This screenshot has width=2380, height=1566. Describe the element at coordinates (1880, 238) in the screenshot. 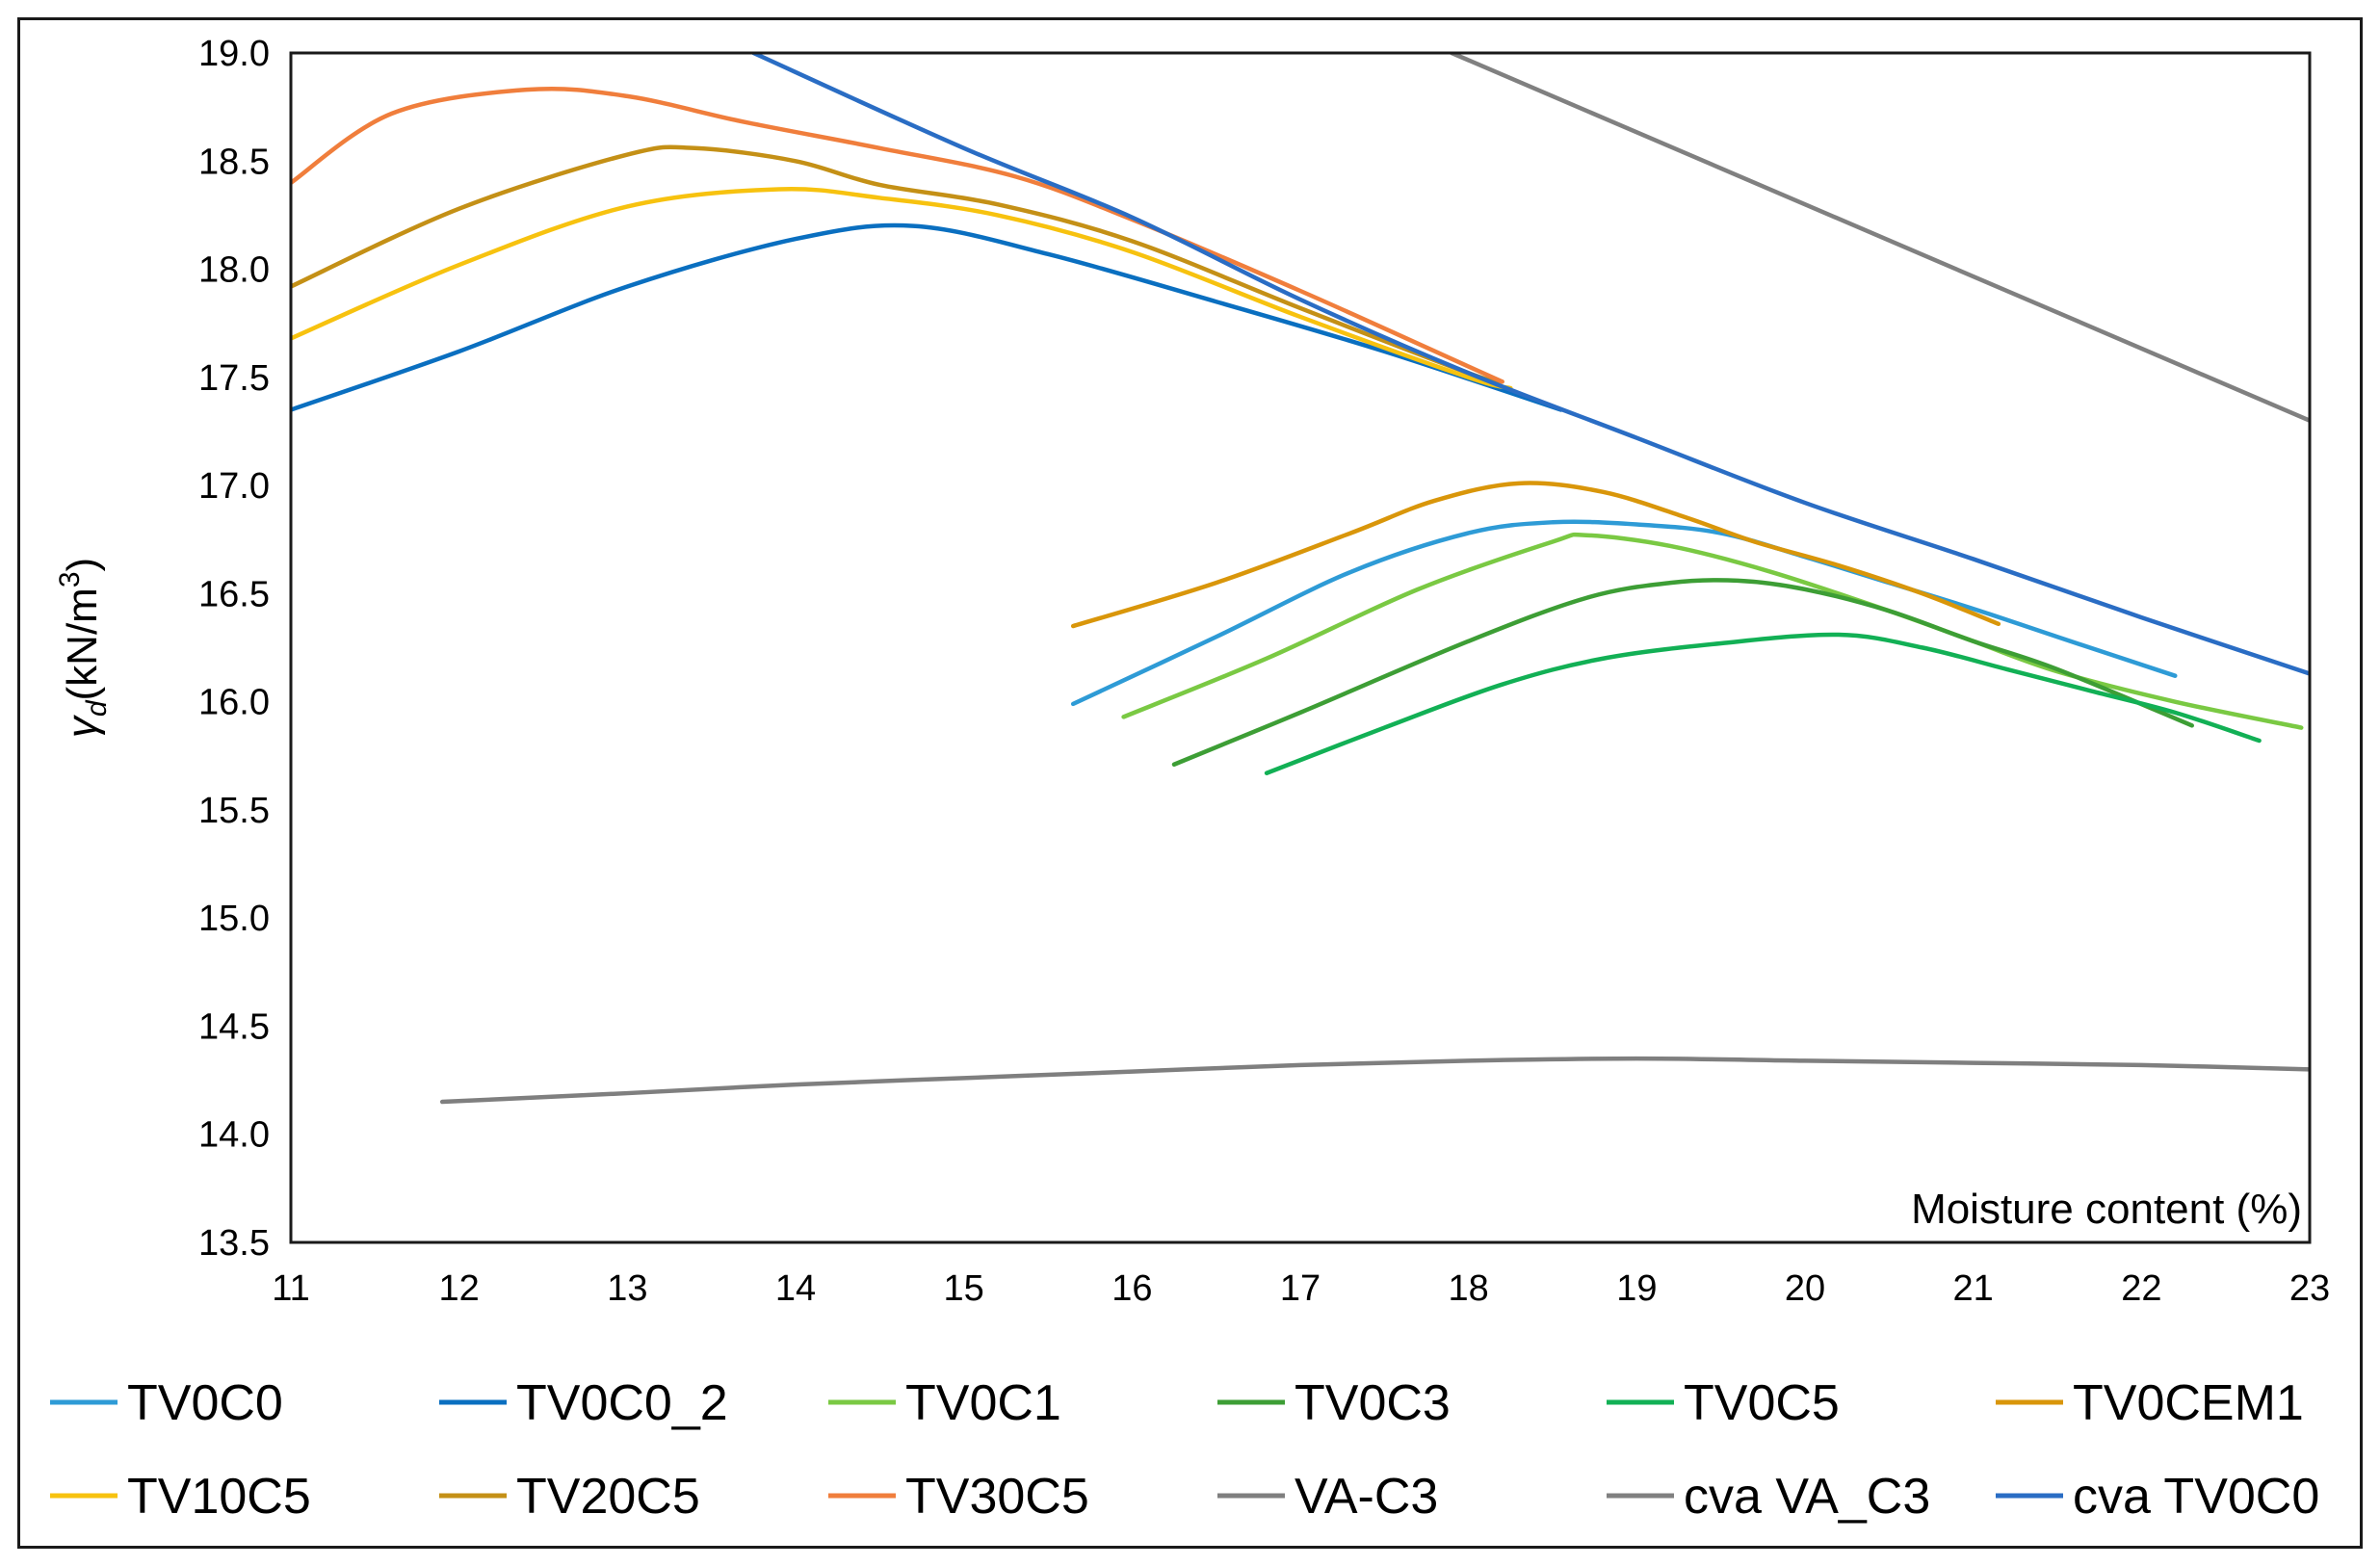

I see `series-line-cva-va-c3` at that location.